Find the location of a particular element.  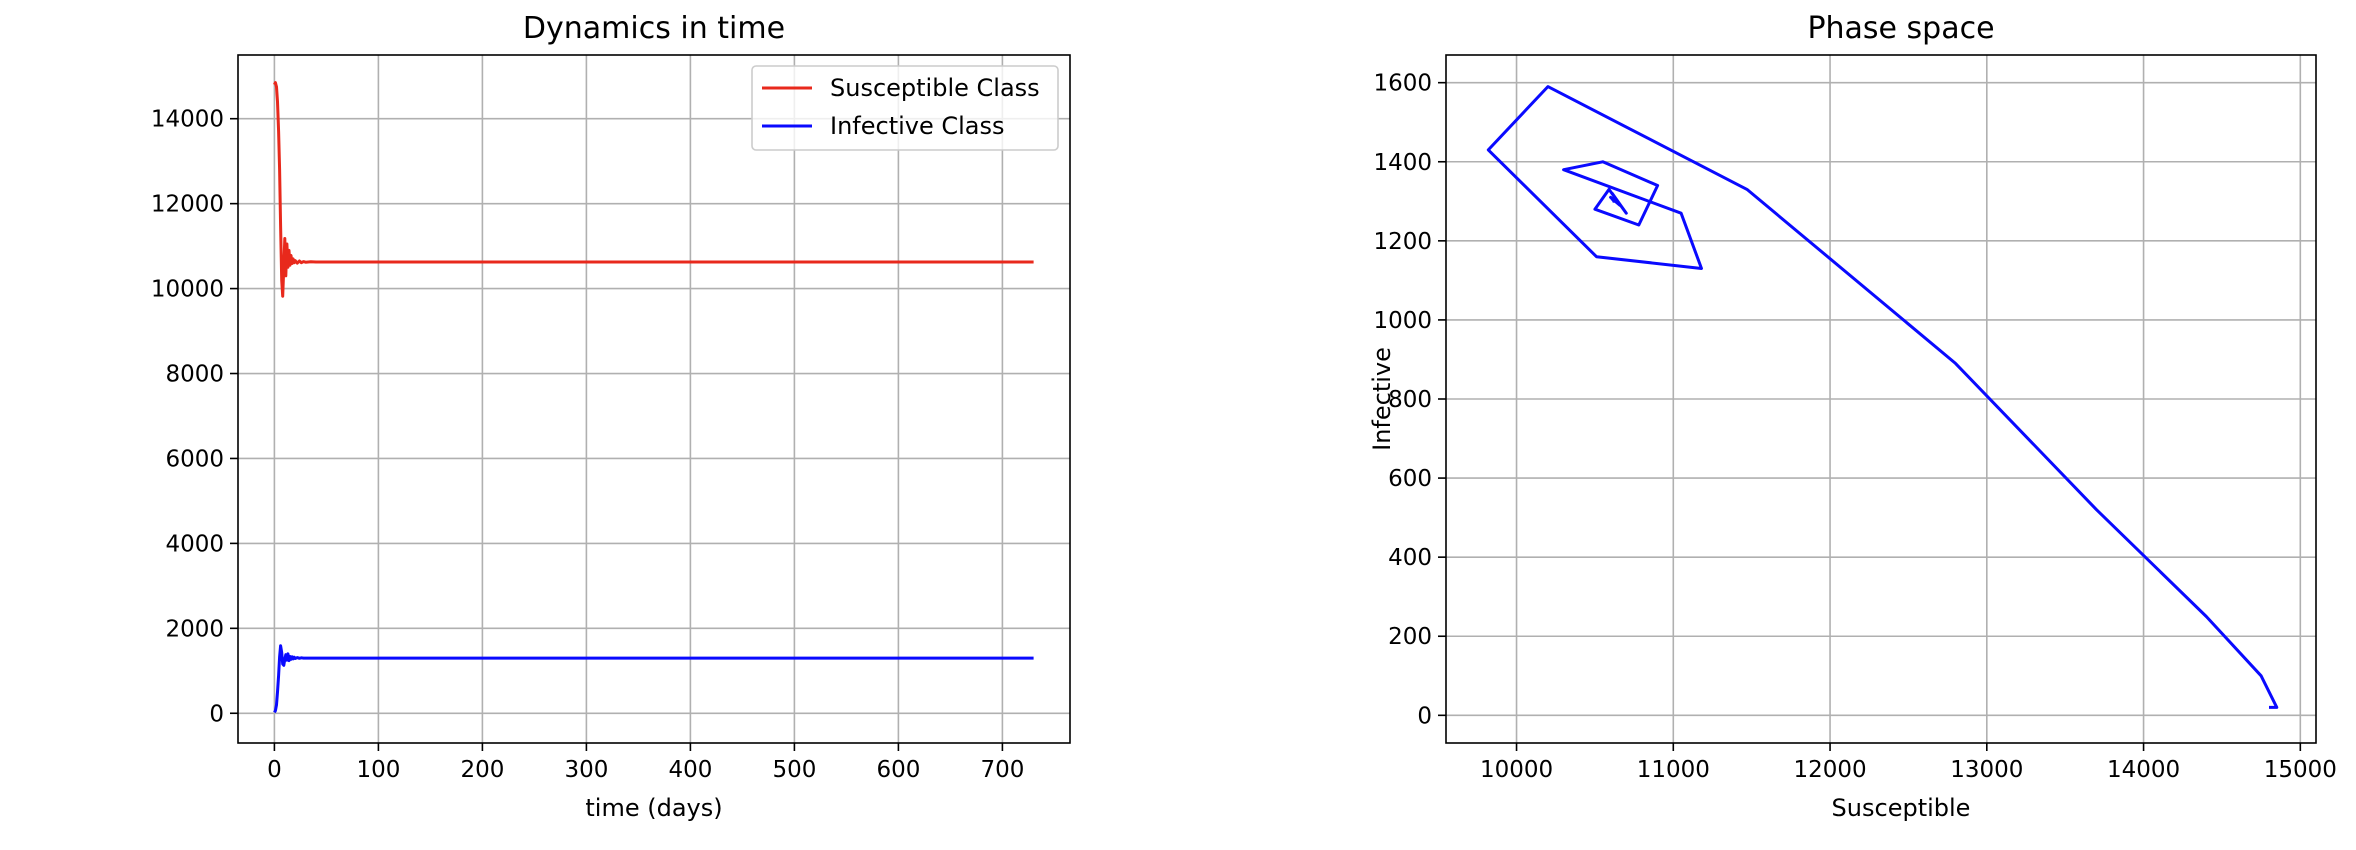

y-tick-label: 6000 is located at coordinates (194, 459).